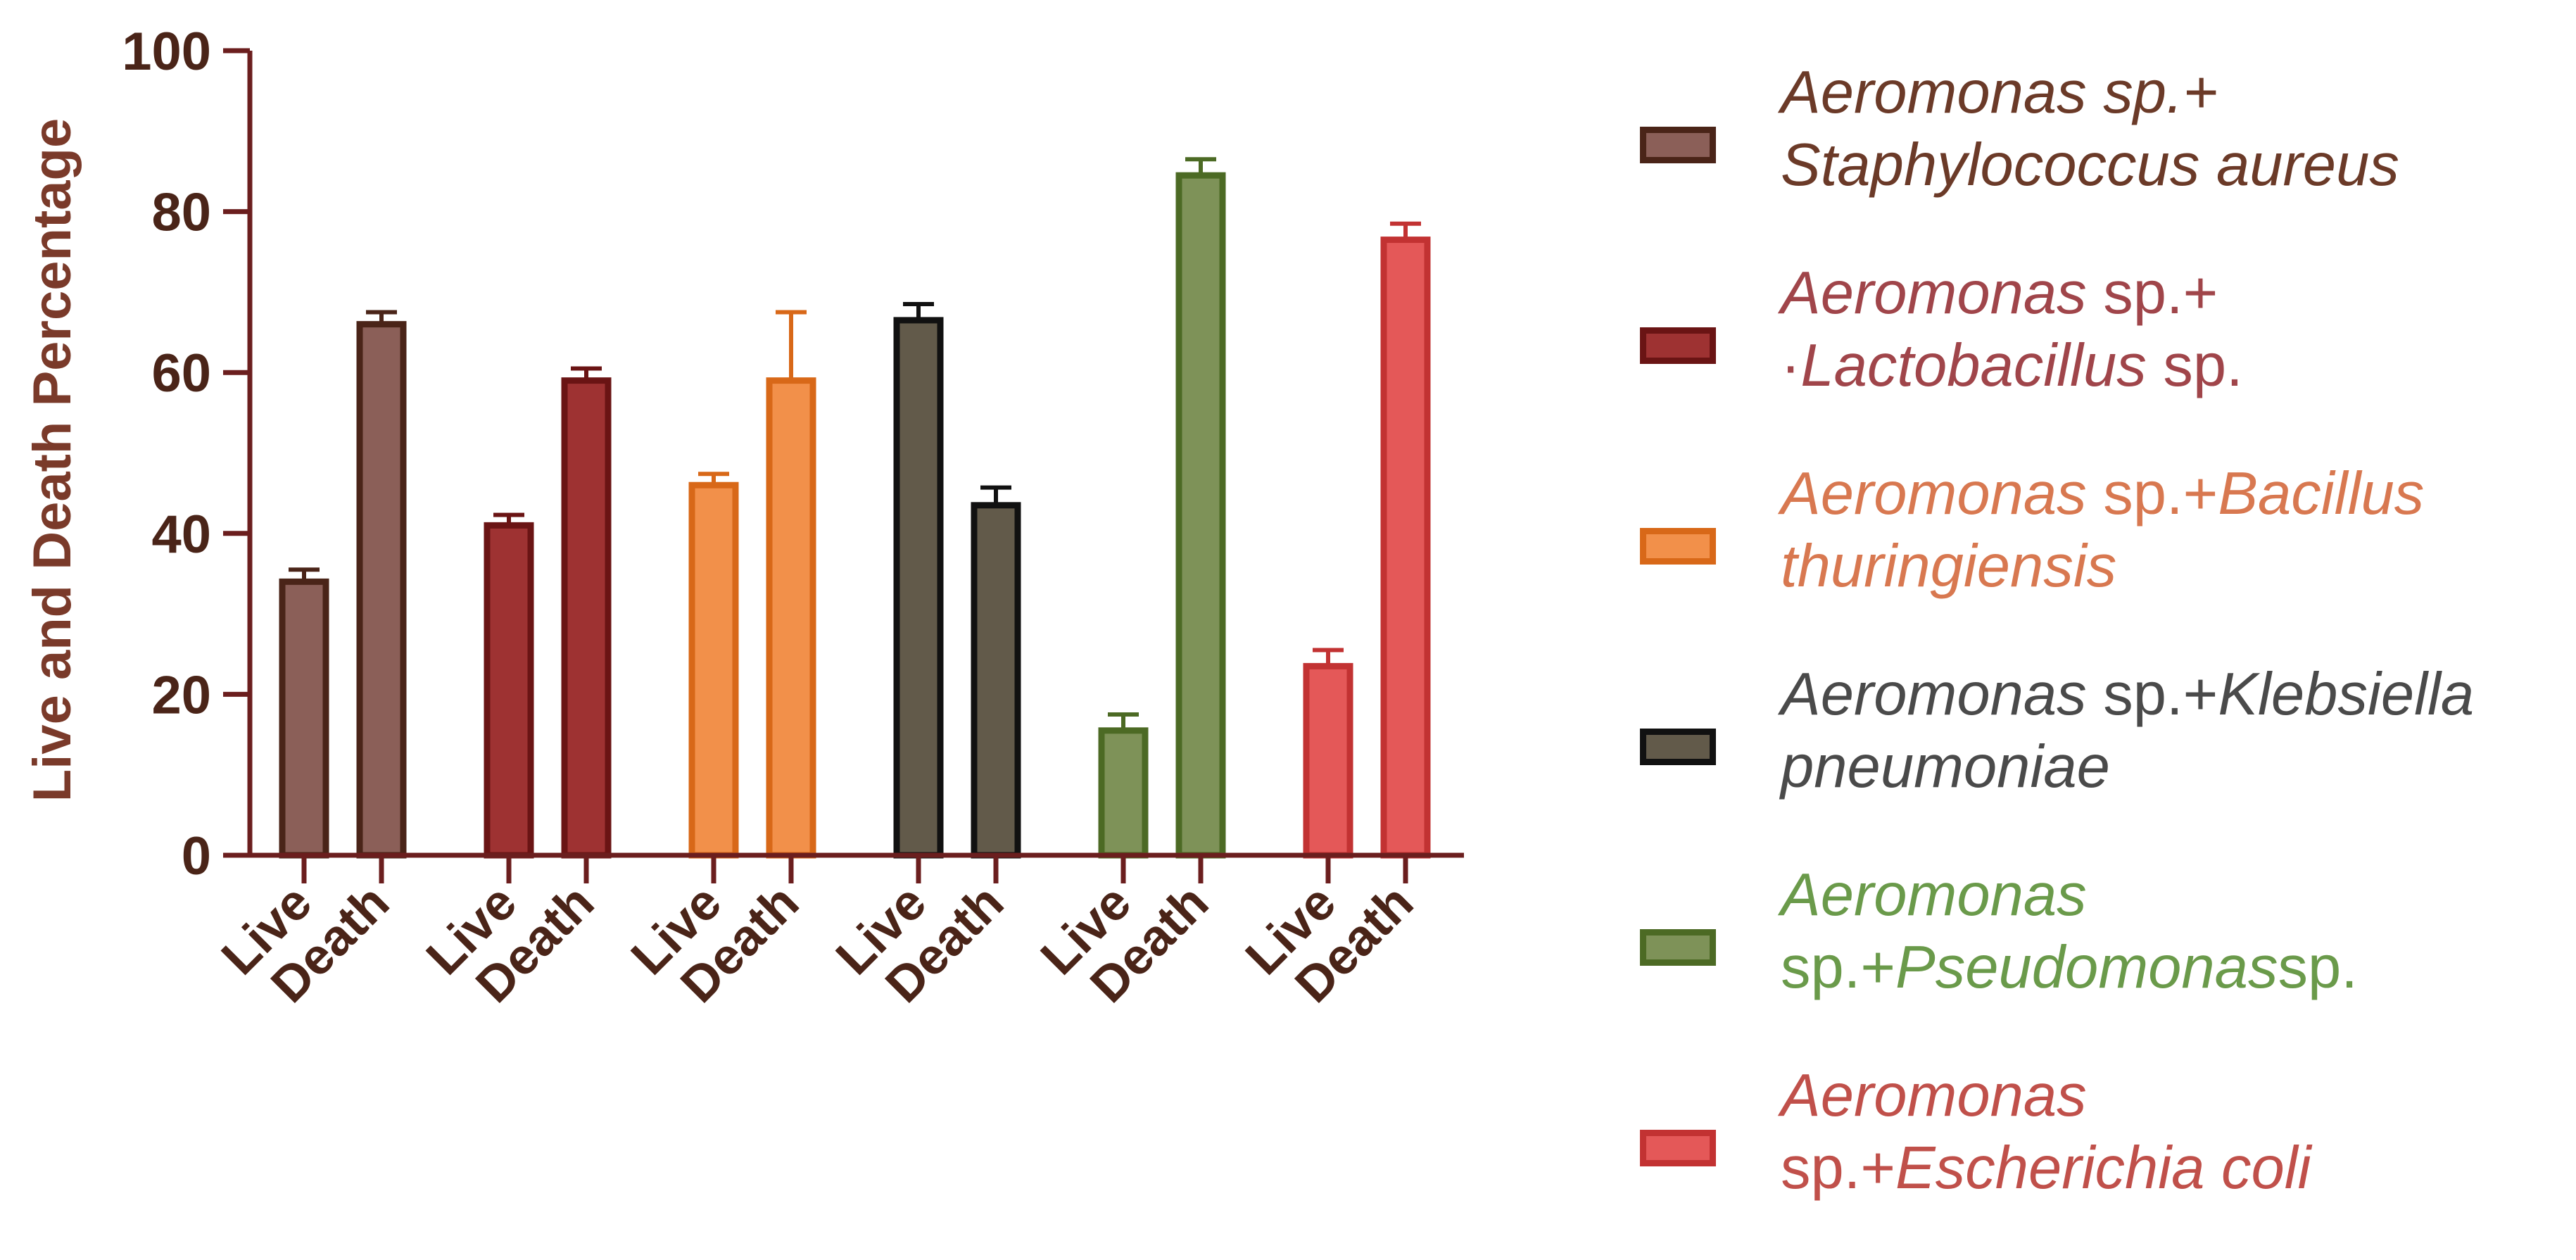  Describe the element at coordinates (181, 374) in the screenshot. I see `y-tick-label-60: 60` at that location.